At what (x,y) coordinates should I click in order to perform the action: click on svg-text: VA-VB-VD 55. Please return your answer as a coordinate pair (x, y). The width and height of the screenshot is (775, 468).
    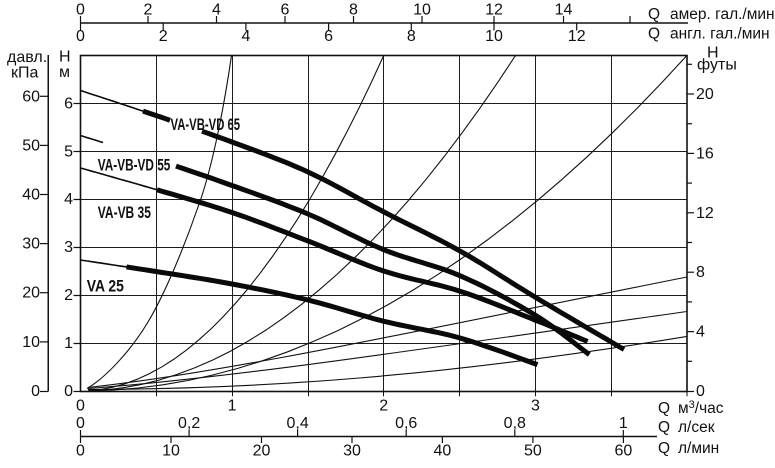
    Looking at the image, I should click on (134, 166).